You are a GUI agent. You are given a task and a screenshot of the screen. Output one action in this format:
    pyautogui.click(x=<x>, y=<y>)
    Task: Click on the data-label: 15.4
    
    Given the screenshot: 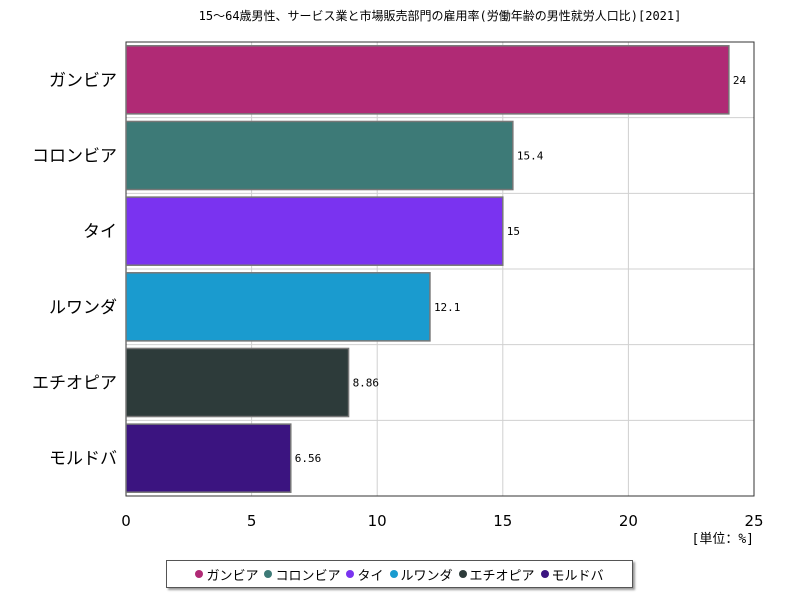 What is the action you would take?
    pyautogui.click(x=530, y=156)
    